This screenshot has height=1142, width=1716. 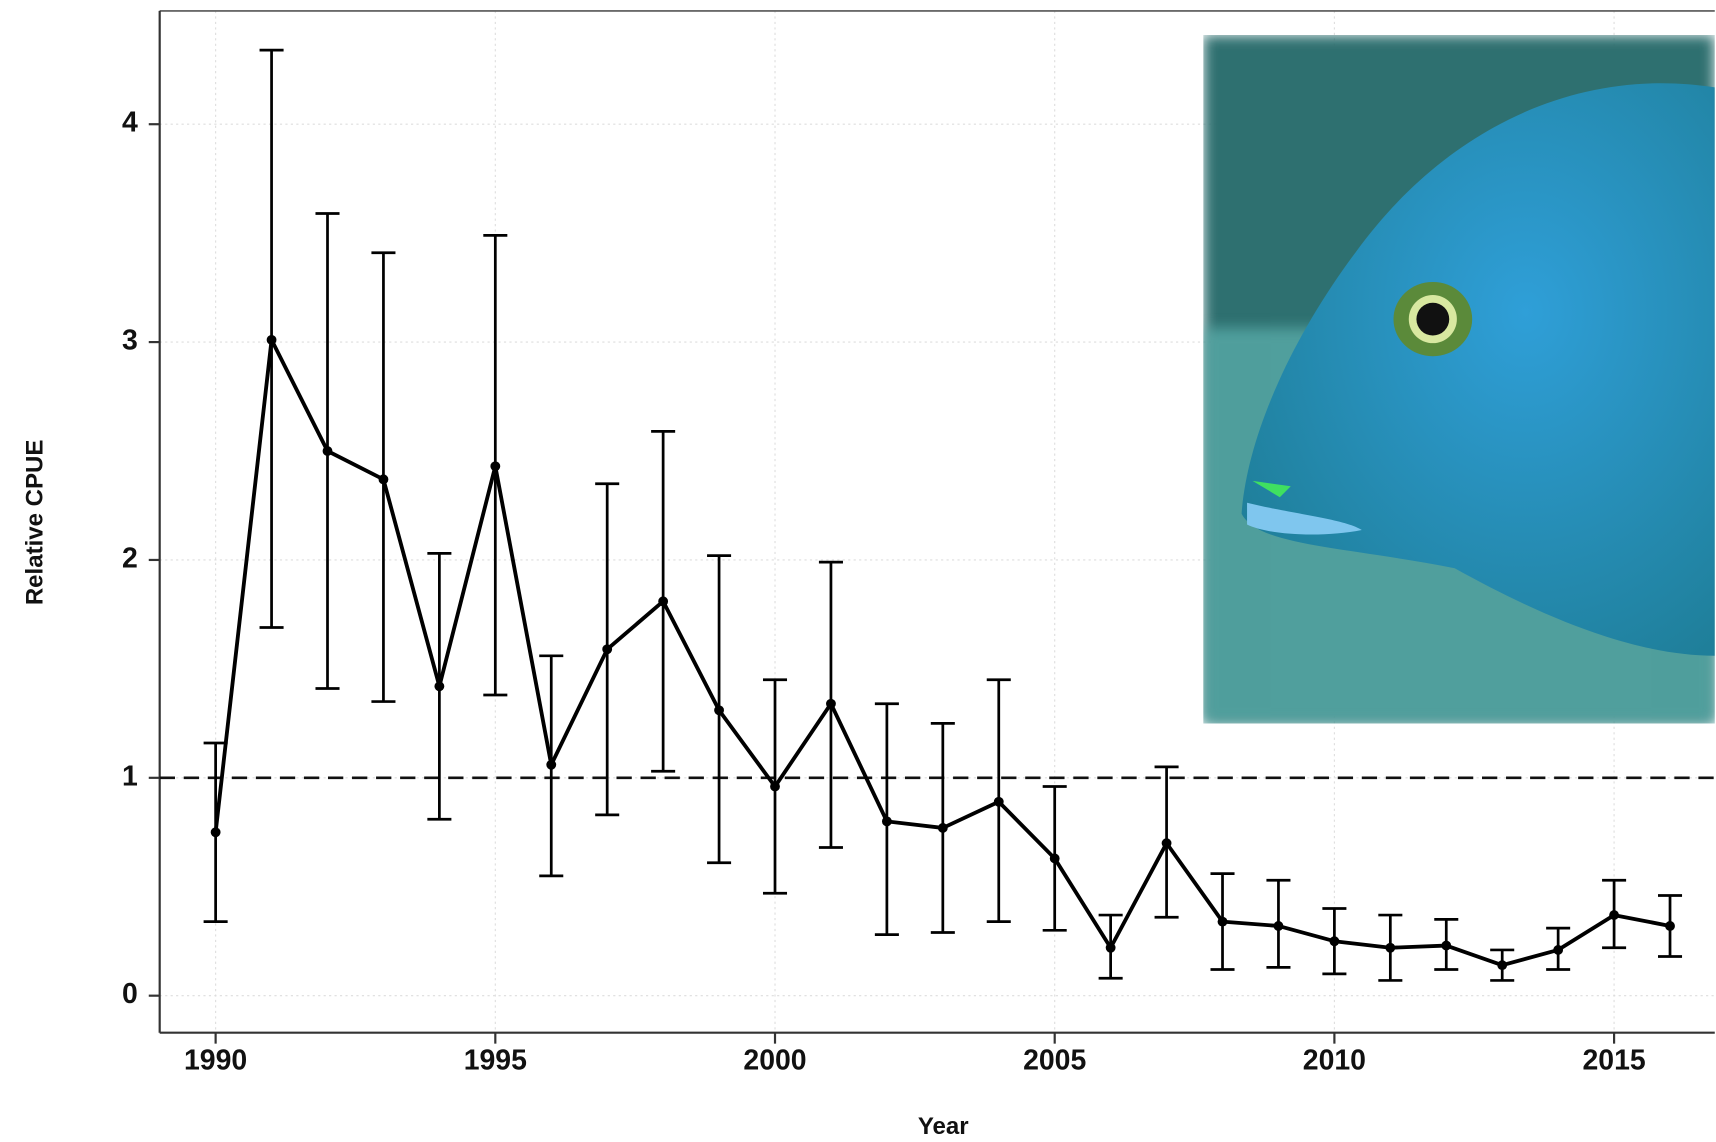 What do you see at coordinates (130, 341) in the screenshot?
I see `y-tick-label: 3` at bounding box center [130, 341].